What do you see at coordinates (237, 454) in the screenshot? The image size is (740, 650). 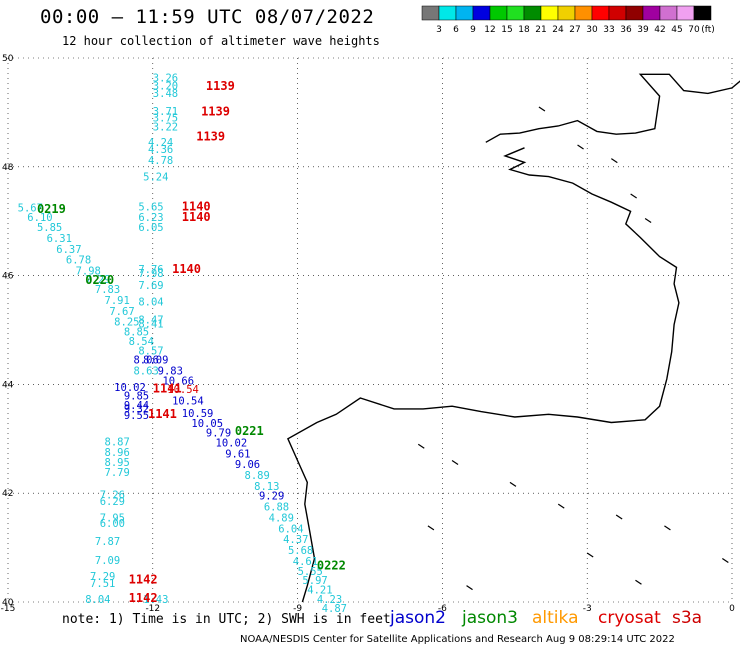 I see `wave-height-label: 9.61` at bounding box center [237, 454].